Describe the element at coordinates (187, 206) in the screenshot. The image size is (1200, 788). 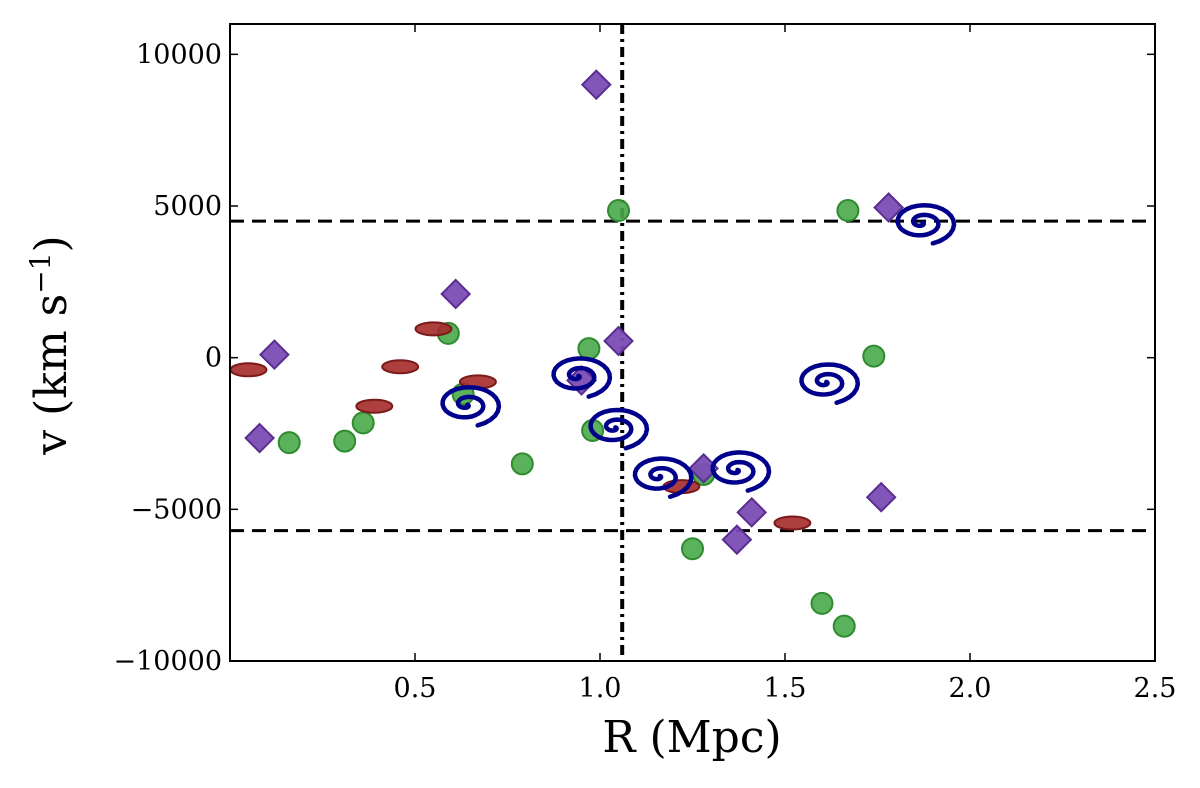
I see `y-tick-label: 5000` at that location.